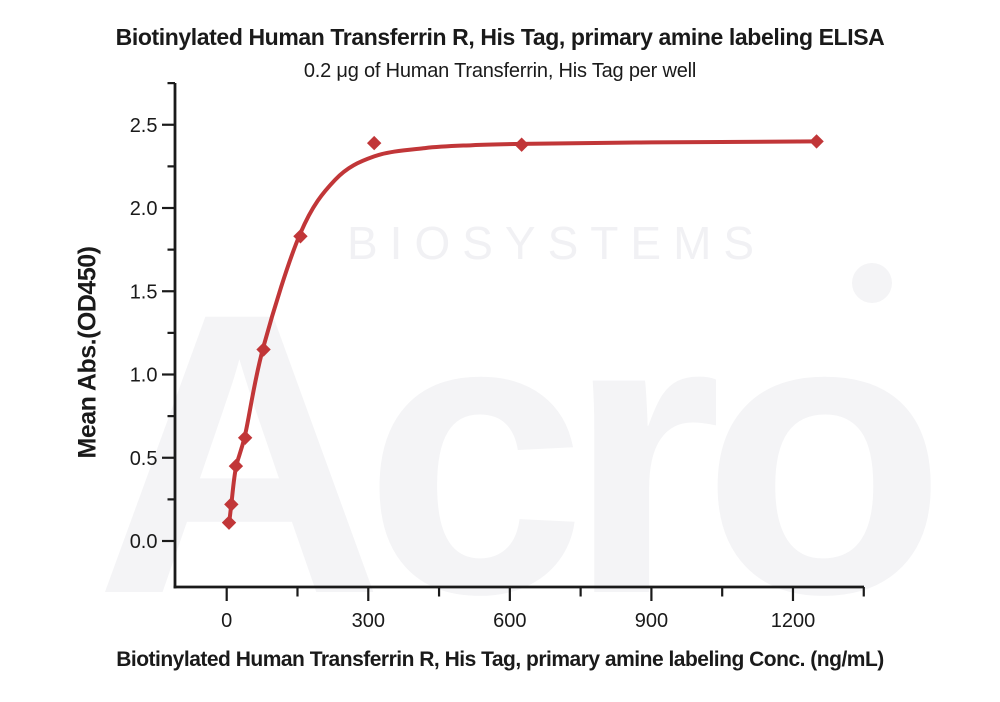 The image size is (1000, 702). What do you see at coordinates (556, 243) in the screenshot?
I see `watermark-biosystems-text: BIOSYSTEMS` at bounding box center [556, 243].